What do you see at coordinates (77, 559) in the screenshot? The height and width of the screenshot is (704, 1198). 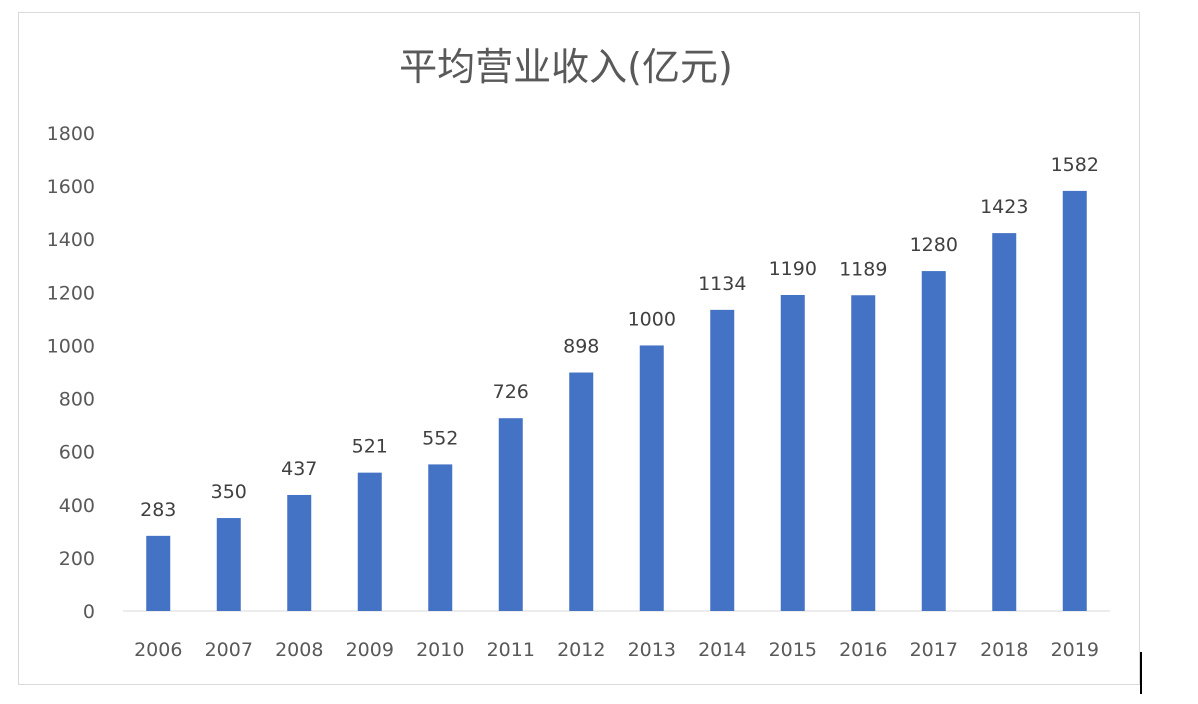 I see `y-tick-label: 200` at bounding box center [77, 559].